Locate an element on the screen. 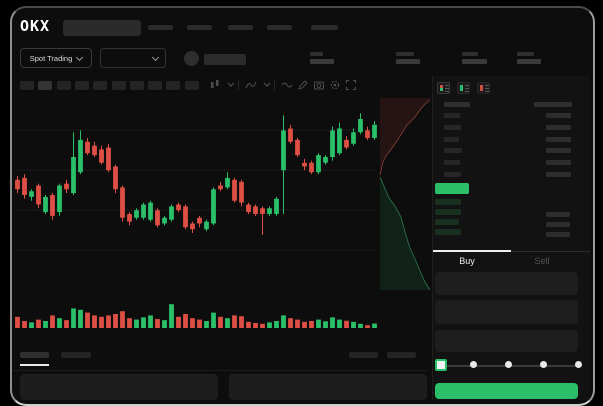 The width and height of the screenshot is (603, 406). candles-icon is located at coordinates (215, 85).